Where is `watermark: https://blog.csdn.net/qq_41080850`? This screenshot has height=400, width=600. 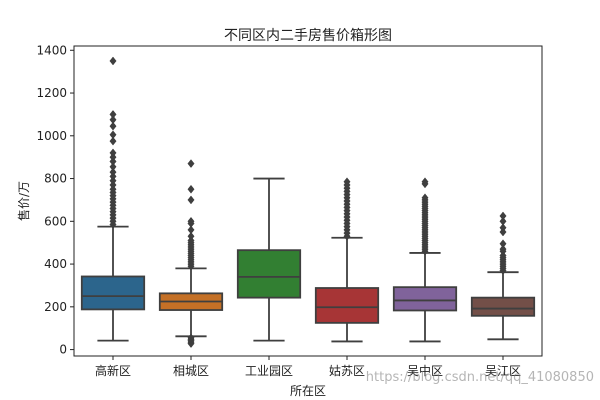
watermark: https://blog.csdn.net/qq_41080850 is located at coordinates (479, 377).